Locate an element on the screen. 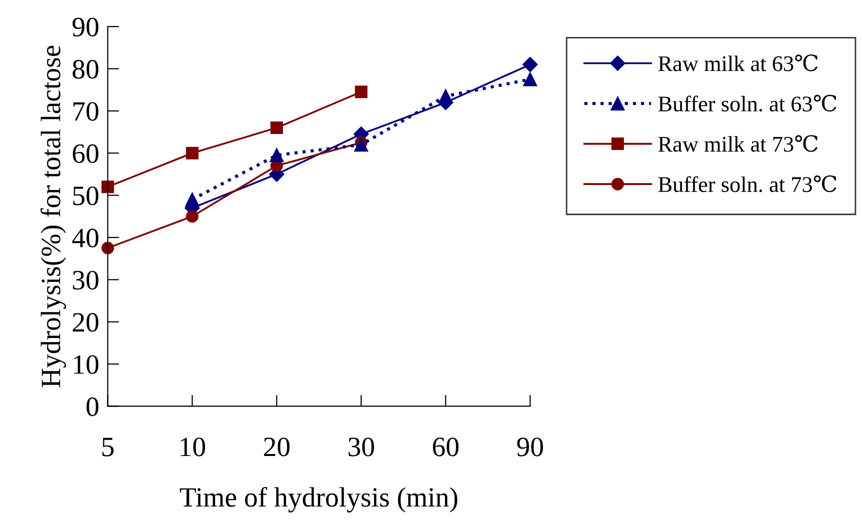 The width and height of the screenshot is (862, 531). y-tick-label: 20 is located at coordinates (85, 322).